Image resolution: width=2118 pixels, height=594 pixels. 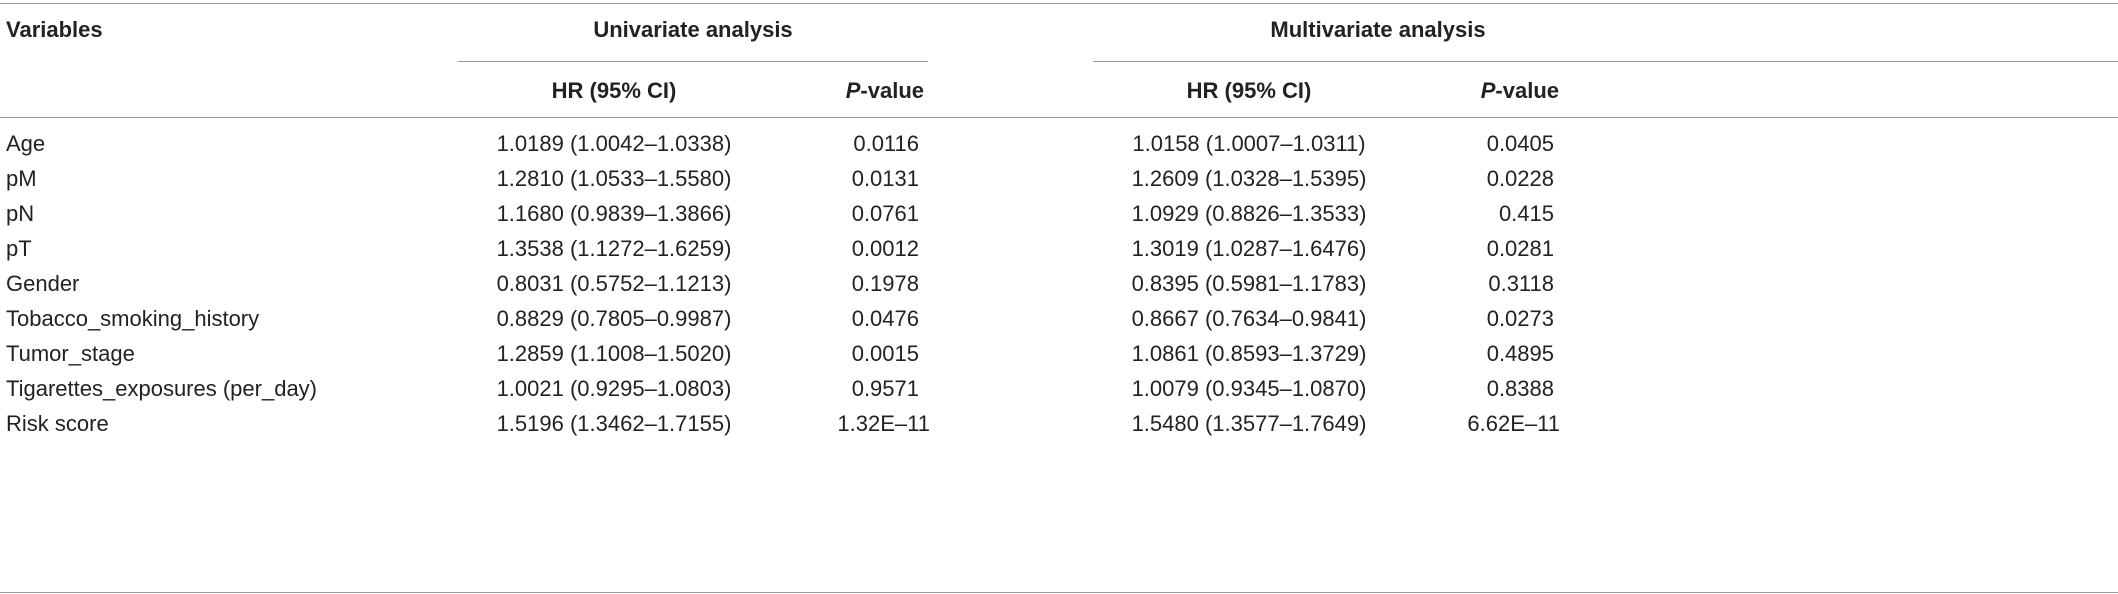 What do you see at coordinates (1520, 318) in the screenshot?
I see `multi-p-cell: 0.0273` at bounding box center [1520, 318].